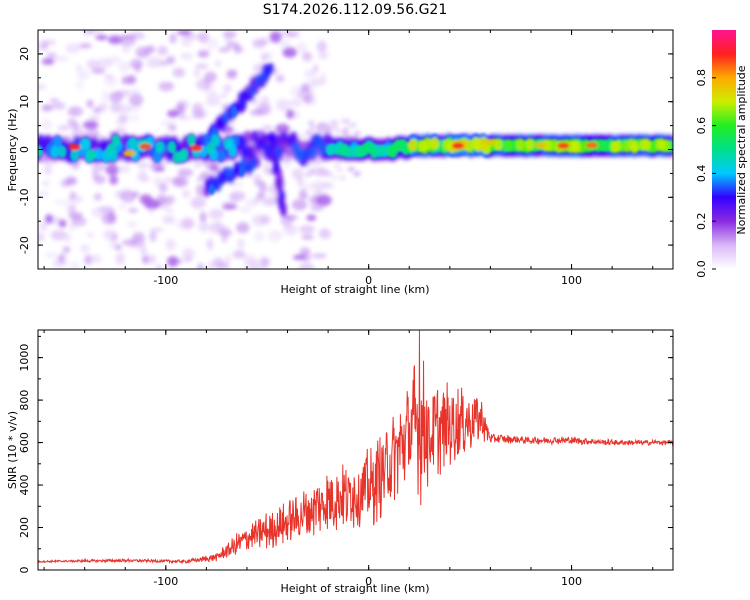  I want to click on spectrogram-ylabel: Frequency (Hz), so click(12, 150).